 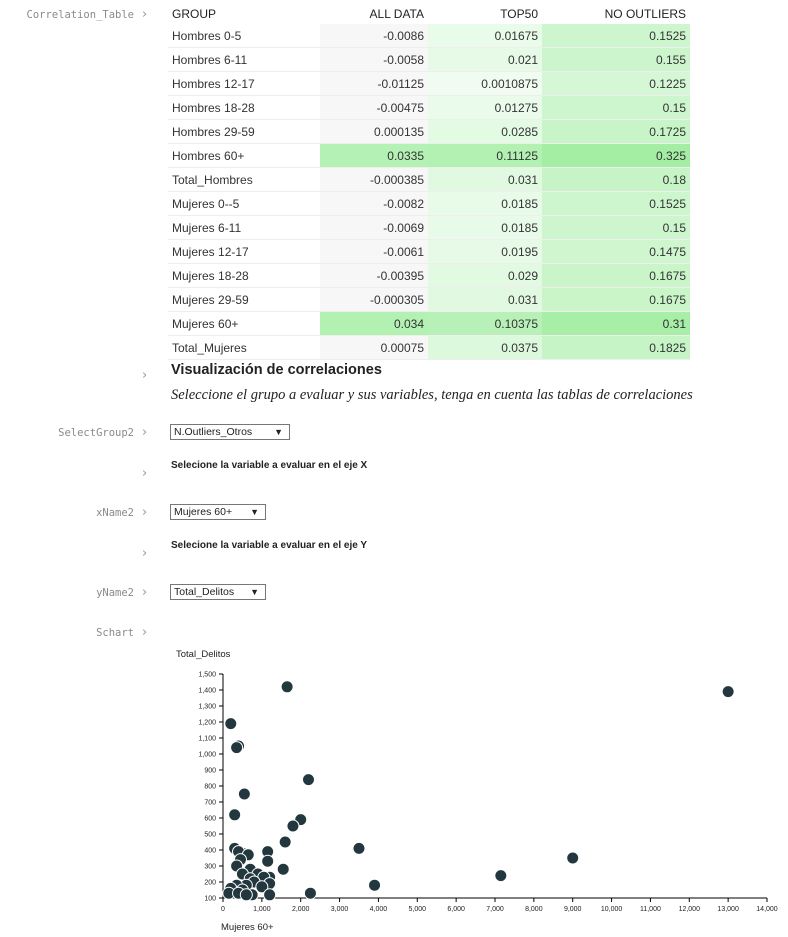 What do you see at coordinates (573, 909) in the screenshot?
I see `x-tick-label: 9,000` at bounding box center [573, 909].